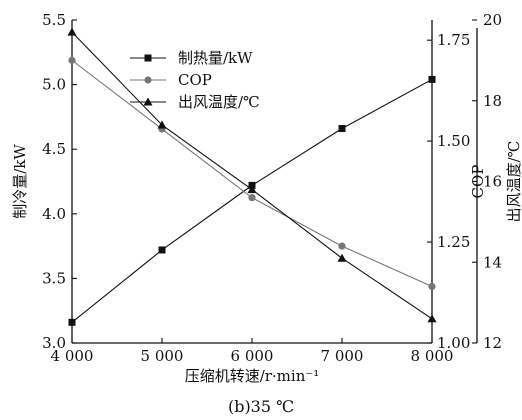 The width and height of the screenshot is (522, 420). Describe the element at coordinates (54, 85) in the screenshot. I see `left-y-tick-label: 5.0` at that location.